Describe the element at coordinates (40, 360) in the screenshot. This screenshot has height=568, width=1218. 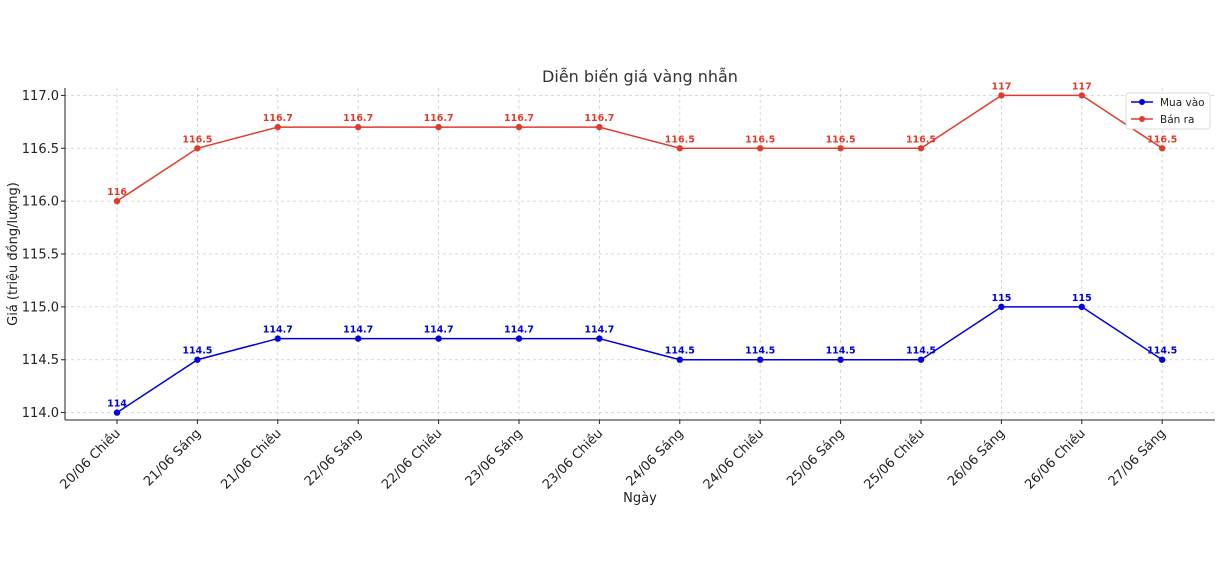
I see `y-tick-label: 114.5` at that location.